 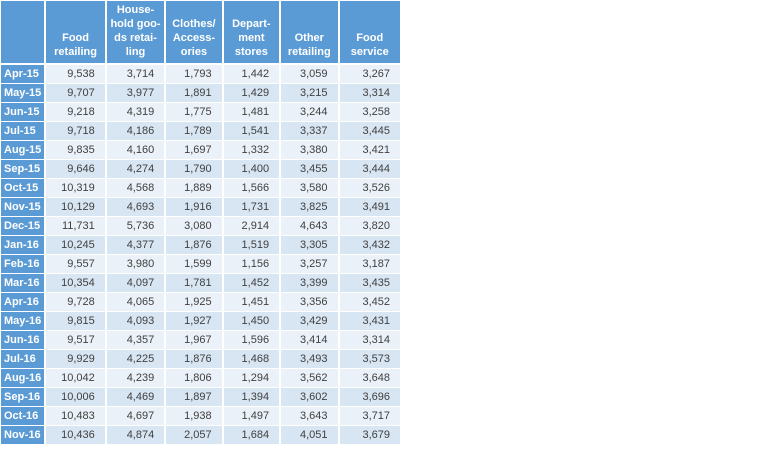 I want to click on data-cell: 10,436, so click(x=75, y=434).